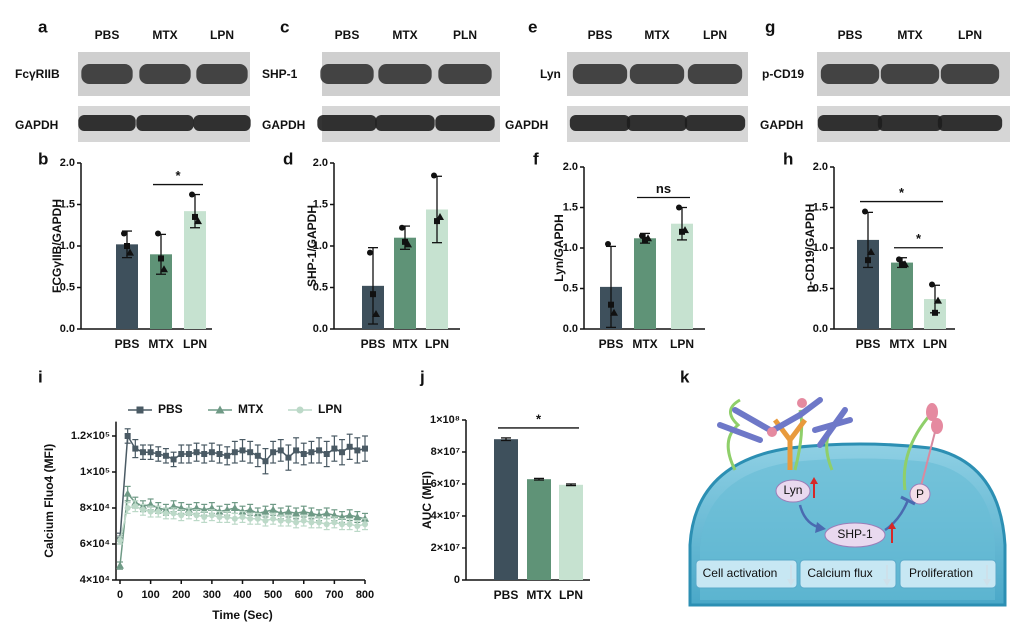 This screenshot has width=1023, height=631. Describe the element at coordinates (304, 595) in the screenshot. I see `x-tick-label: 600` at that location.